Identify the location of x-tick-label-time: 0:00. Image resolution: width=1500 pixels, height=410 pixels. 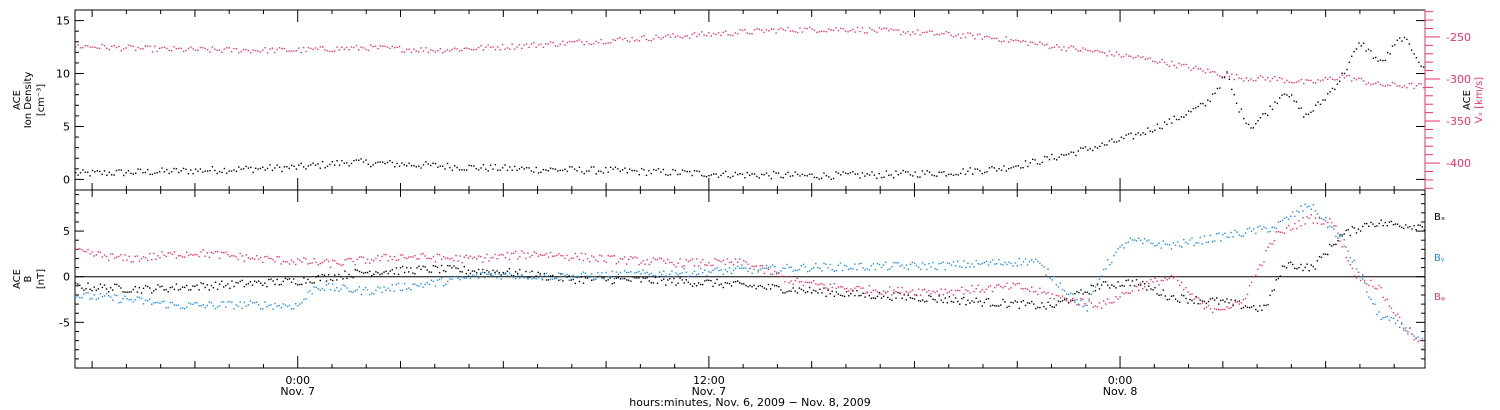
(297, 380).